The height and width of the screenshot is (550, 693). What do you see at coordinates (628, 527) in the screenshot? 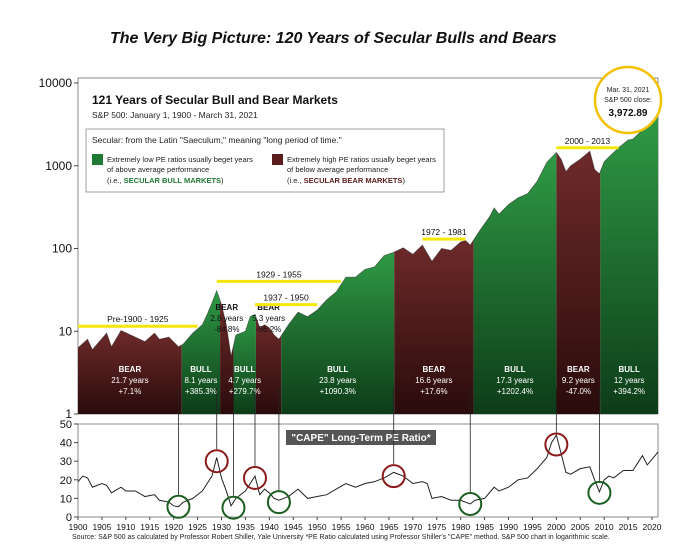
I see `x-tick-label: 2015` at bounding box center [628, 527].